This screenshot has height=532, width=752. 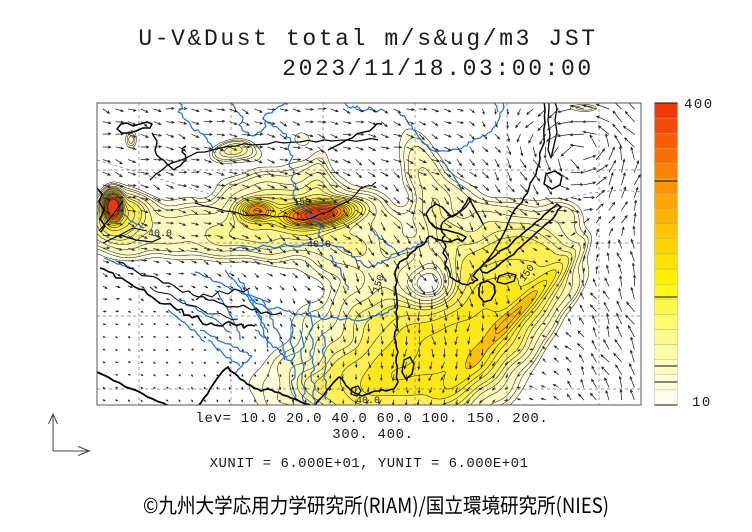 What do you see at coordinates (371, 419) in the screenshot?
I see `svg-text:lev= 10.0 20.0 40.0 60.0: lev= 10.0 20.0 40.0 60.0 100. 150. 200.` at bounding box center [371, 419].